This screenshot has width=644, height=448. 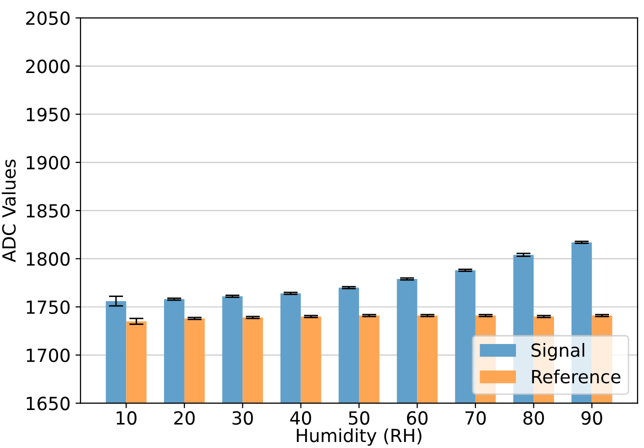 I want to click on y-tick-label: 1850, so click(x=48, y=211).